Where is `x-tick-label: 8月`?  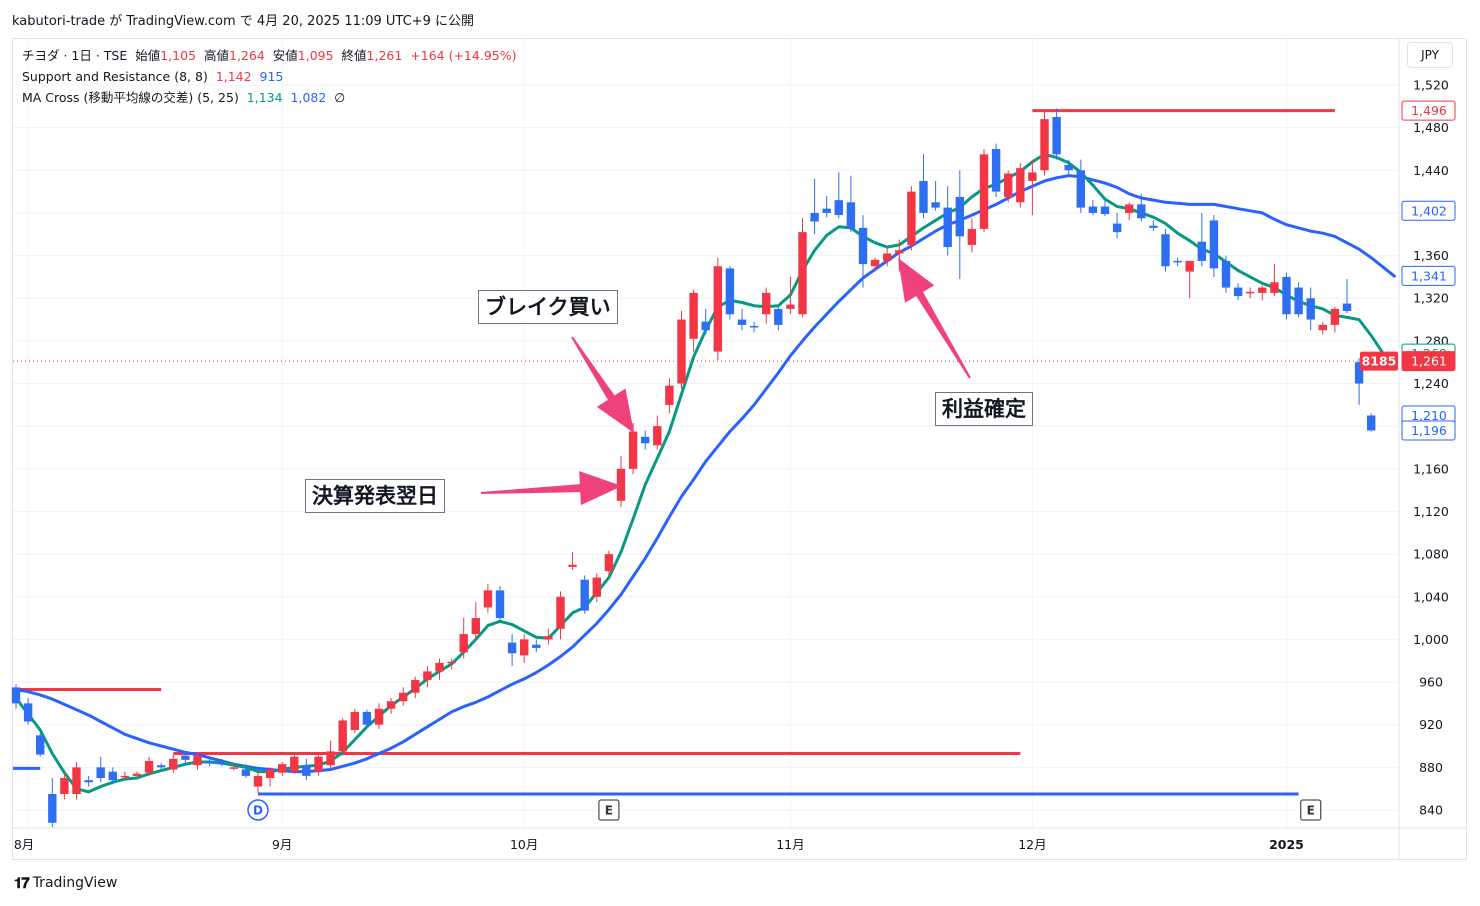
x-tick-label: 8月 is located at coordinates (24, 844).